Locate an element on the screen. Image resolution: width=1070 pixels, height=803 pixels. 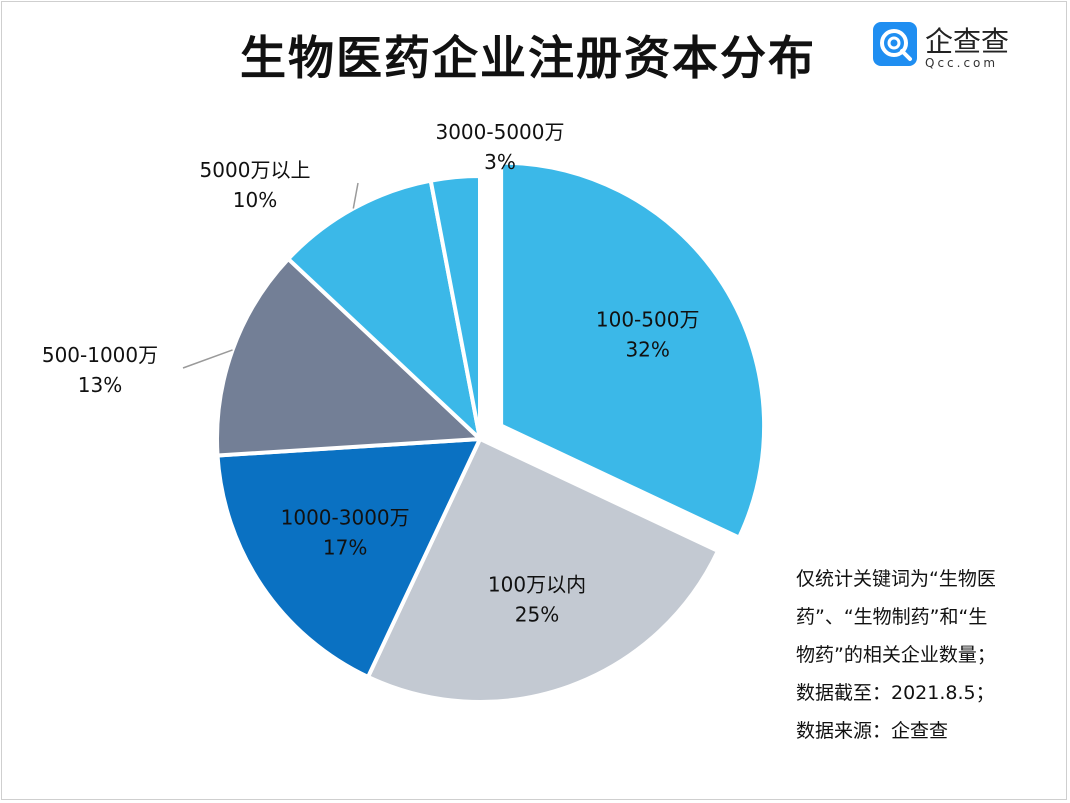
footnote-line: 药”、“生物制药”和“生 is located at coordinates (892, 617).